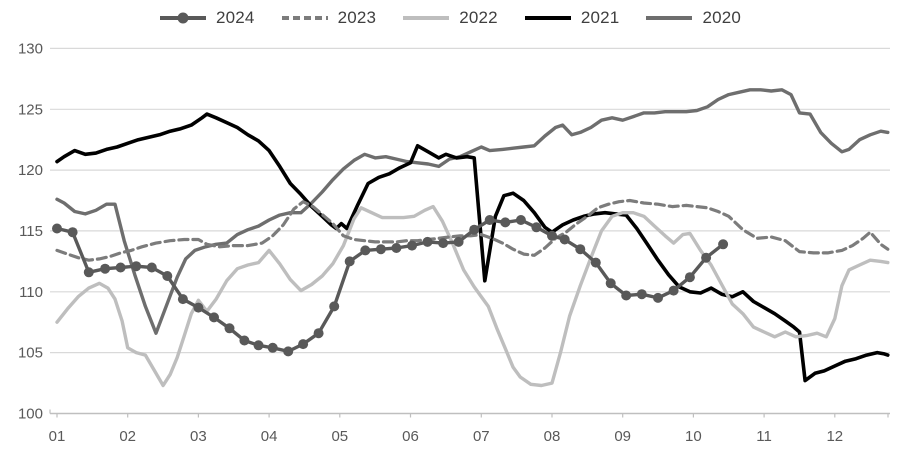 The image size is (900, 455). I want to click on y-axis-label-105: 105, so click(30, 353).